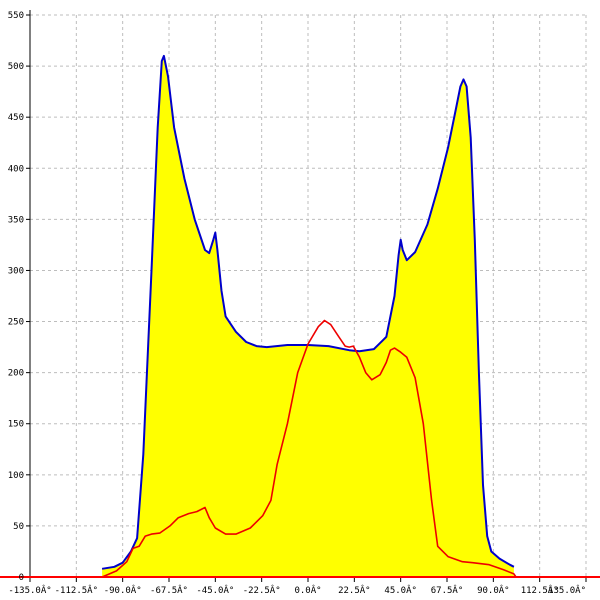 This screenshot has height=600, width=600. Describe the element at coordinates (169, 590) in the screenshot. I see `x-tick-label: -67.5Â°` at that location.